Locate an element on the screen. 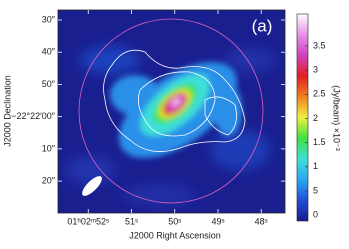 The image size is (349, 249). x-tick-label: 51ˢ is located at coordinates (131, 221).